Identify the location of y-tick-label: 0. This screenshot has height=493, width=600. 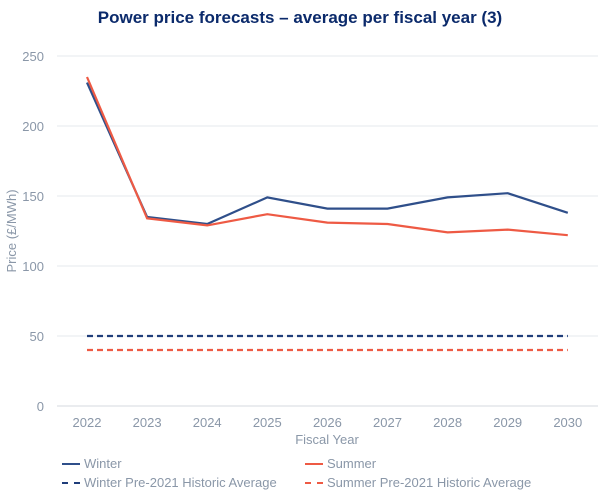
(40, 406).